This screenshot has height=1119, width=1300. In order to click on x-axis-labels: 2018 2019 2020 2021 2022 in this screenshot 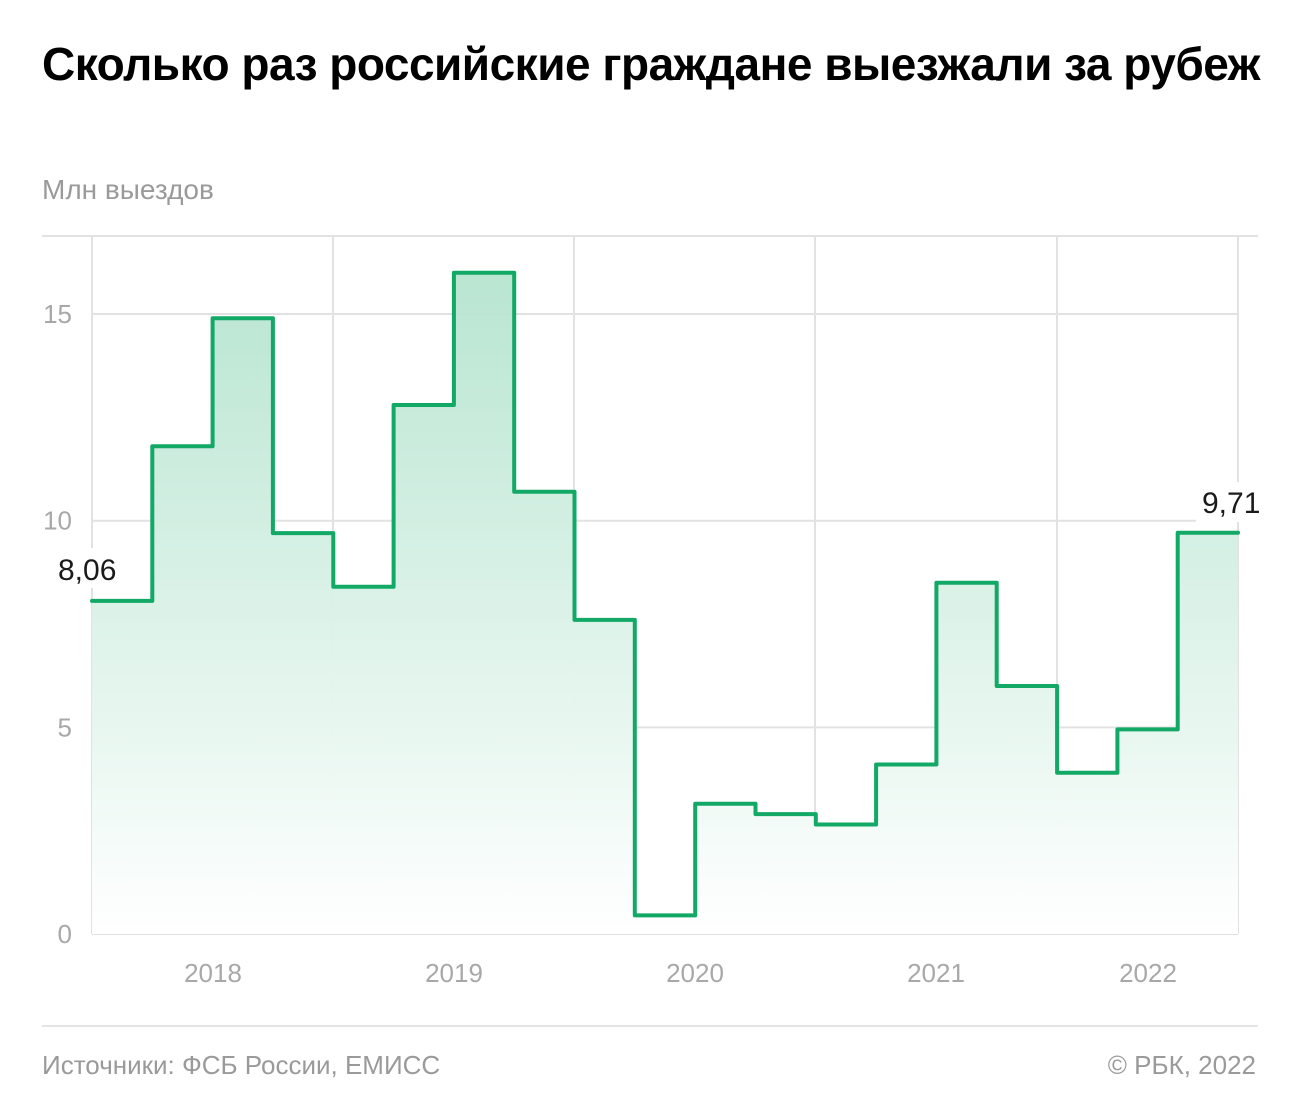, I will do `click(680, 973)`.